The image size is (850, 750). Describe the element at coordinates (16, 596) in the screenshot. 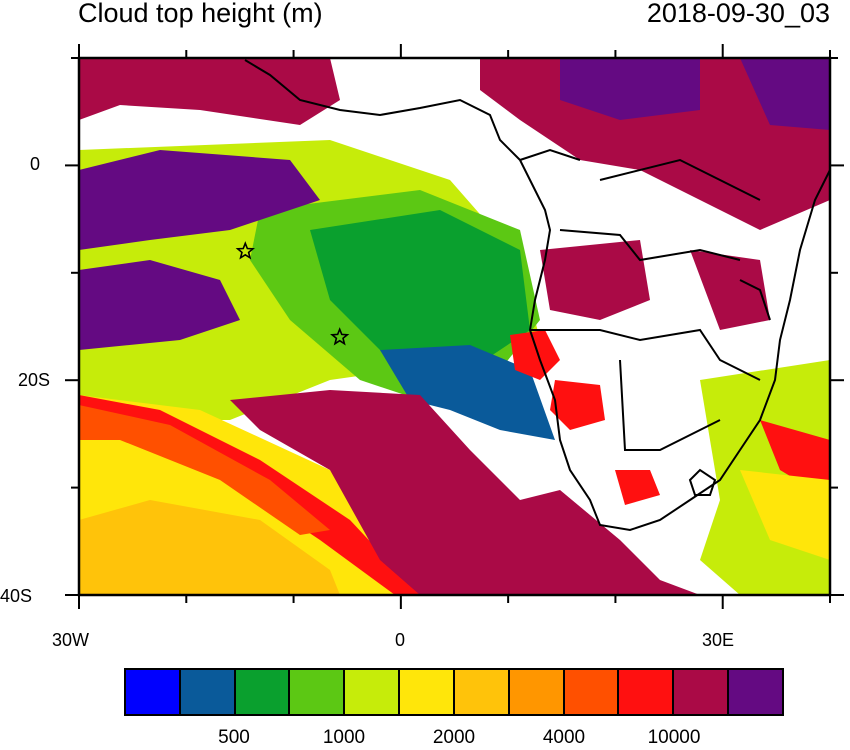

I see `y-tick-label-40s: 40S` at that location.